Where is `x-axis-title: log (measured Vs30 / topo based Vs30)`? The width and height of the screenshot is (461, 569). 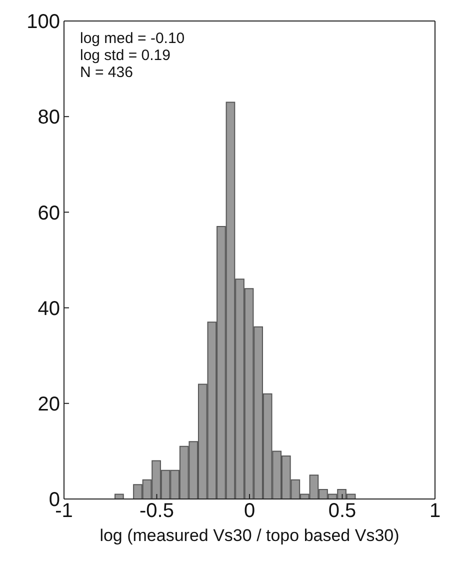
x-axis-title: log (measured Vs30 / topo based Vs30) is located at coordinates (250, 536).